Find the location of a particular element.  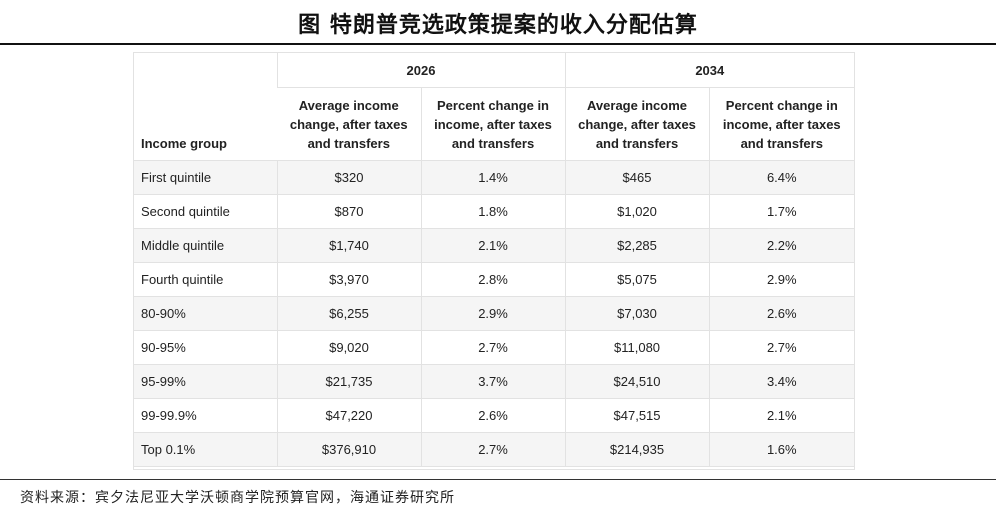

avg-change-2026-cell: $21,735 is located at coordinates (348, 381).